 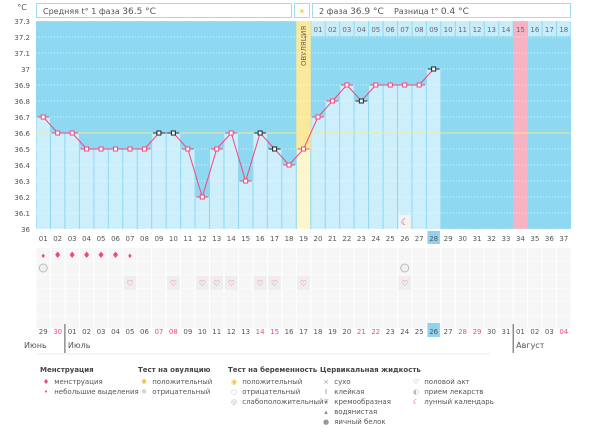 I want to click on legend-label: менструация, so click(x=77, y=382).